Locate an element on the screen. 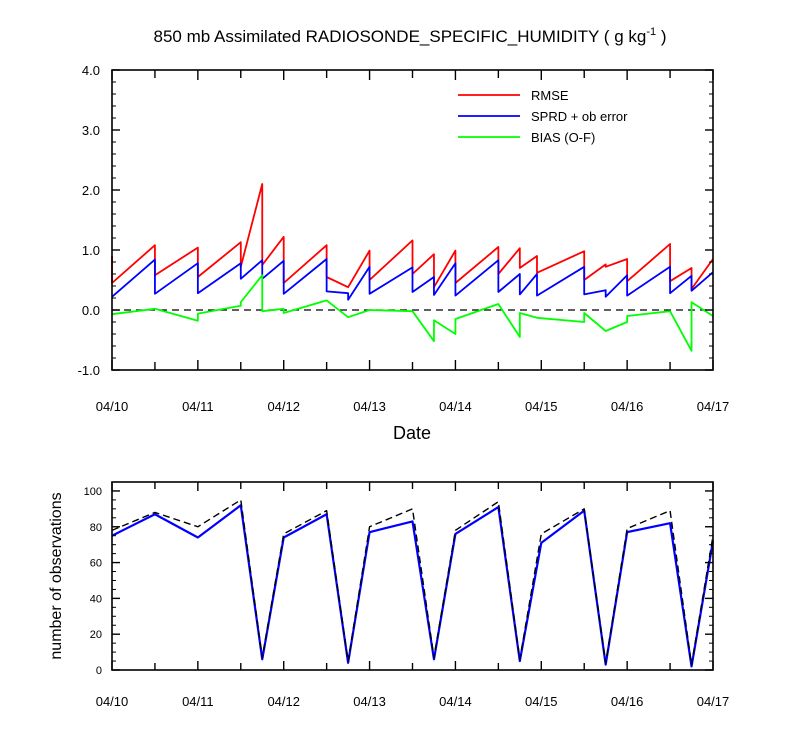 The width and height of the screenshot is (800, 750). top-x-tick-labels: 04/10 04/11 04/12 04/13 04/14 04/15 04/16 04/17 is located at coordinates (413, 406).